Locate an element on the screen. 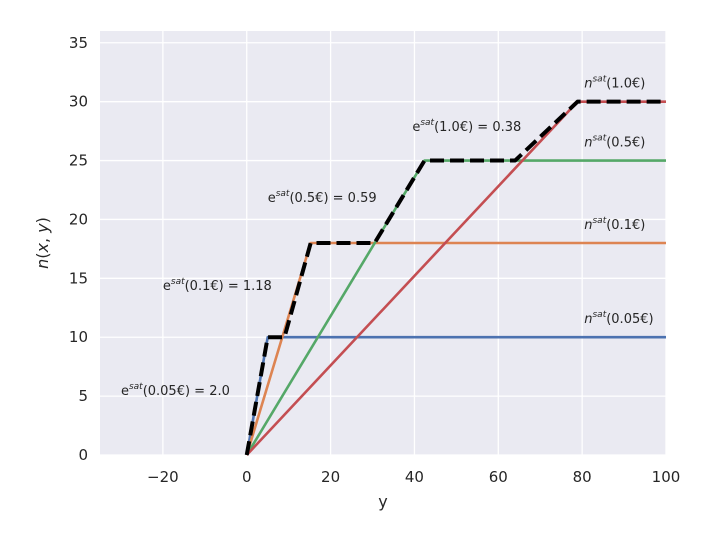 The height and width of the screenshot is (536, 718). y-tick-label: 30 is located at coordinates (78, 102).